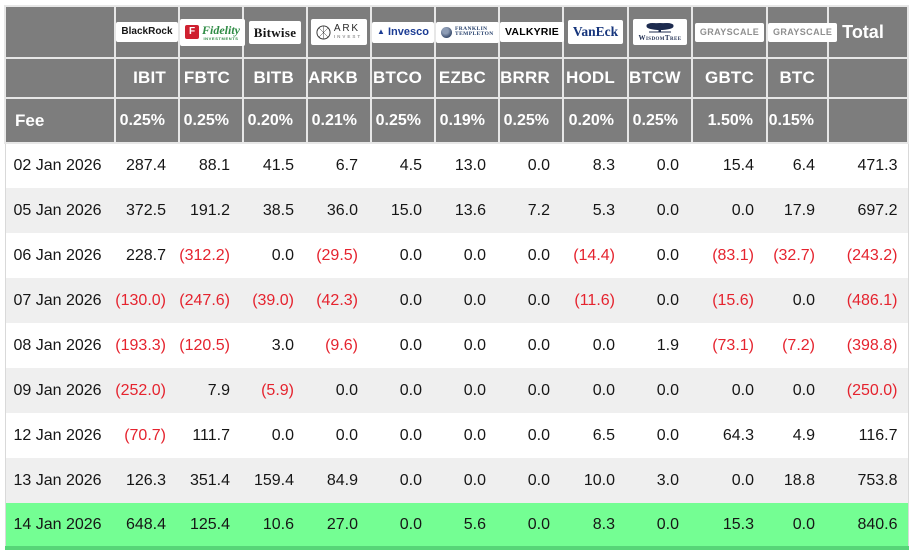 The height and width of the screenshot is (554, 910). I want to click on fidelity-logo: F Fidelity INVESTMENTS, so click(212, 32).